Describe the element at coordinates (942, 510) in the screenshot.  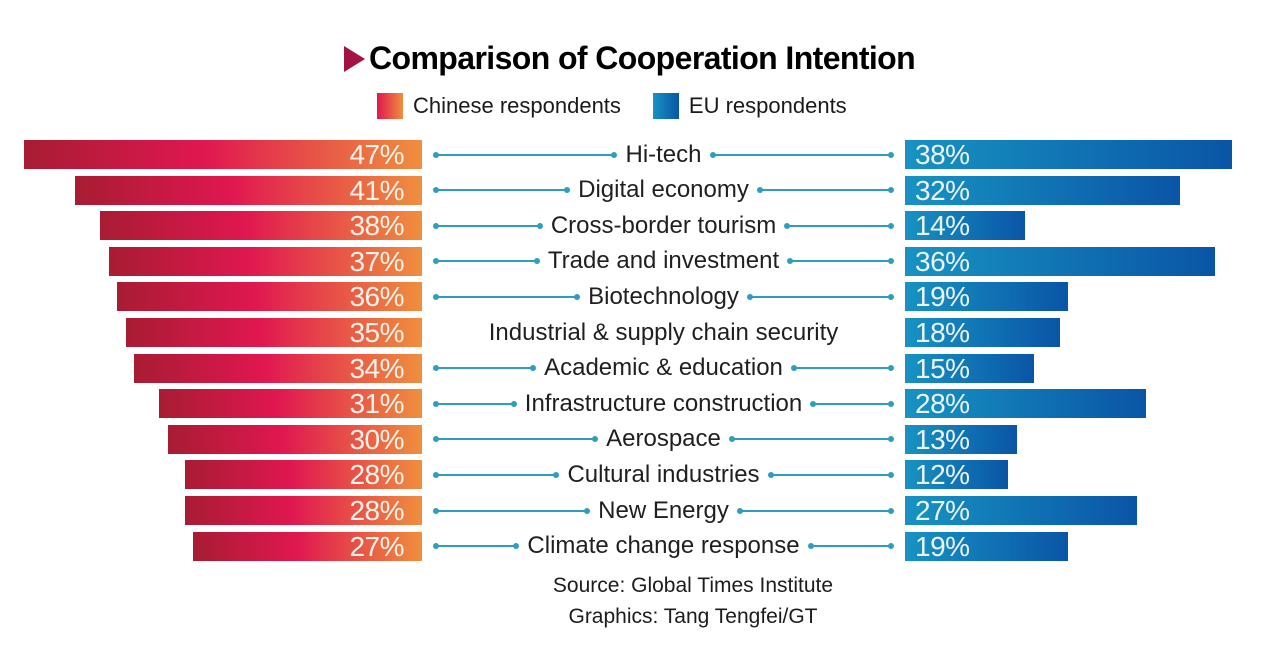
I see `eu-value-label: 27%` at that location.